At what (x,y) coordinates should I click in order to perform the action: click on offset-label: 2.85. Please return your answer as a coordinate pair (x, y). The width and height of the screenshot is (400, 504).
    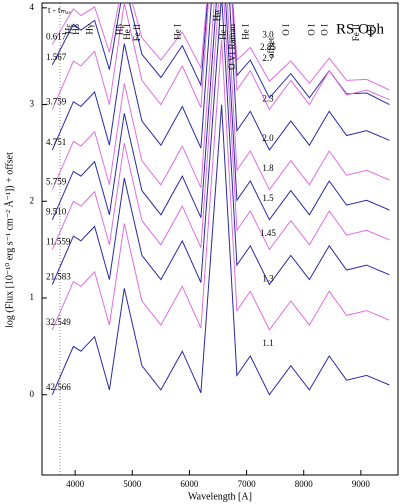
    Looking at the image, I should click on (268, 47).